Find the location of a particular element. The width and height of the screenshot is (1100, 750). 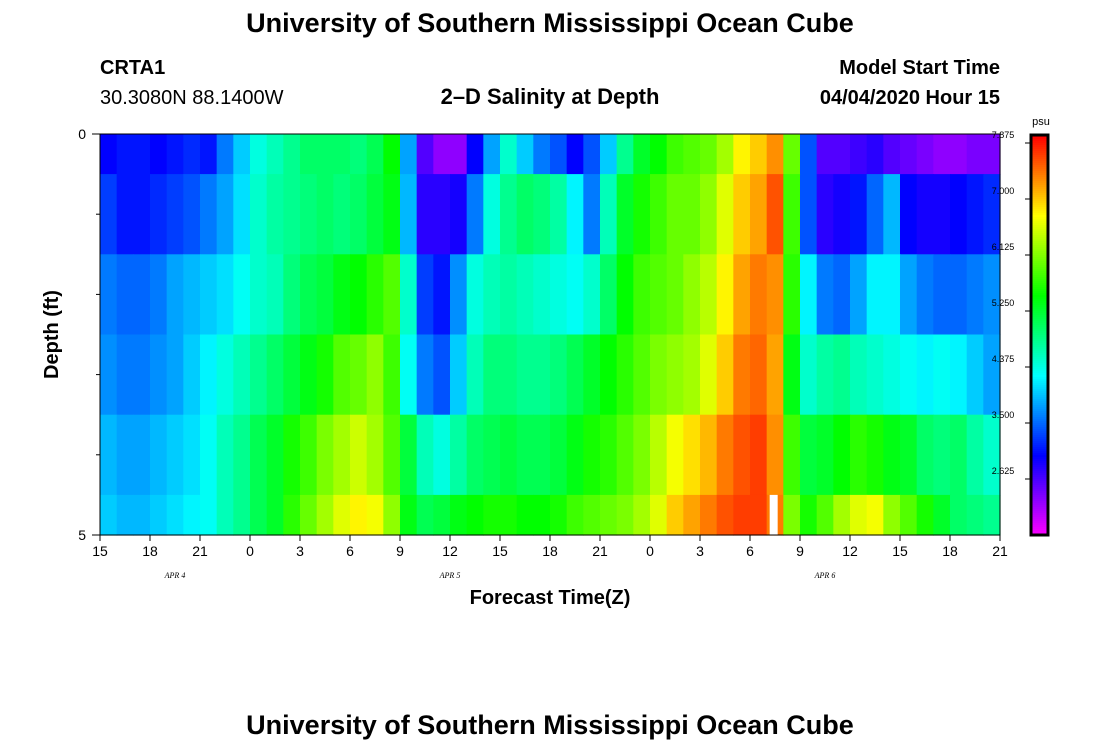

x-tick-label: 6 is located at coordinates (350, 551).